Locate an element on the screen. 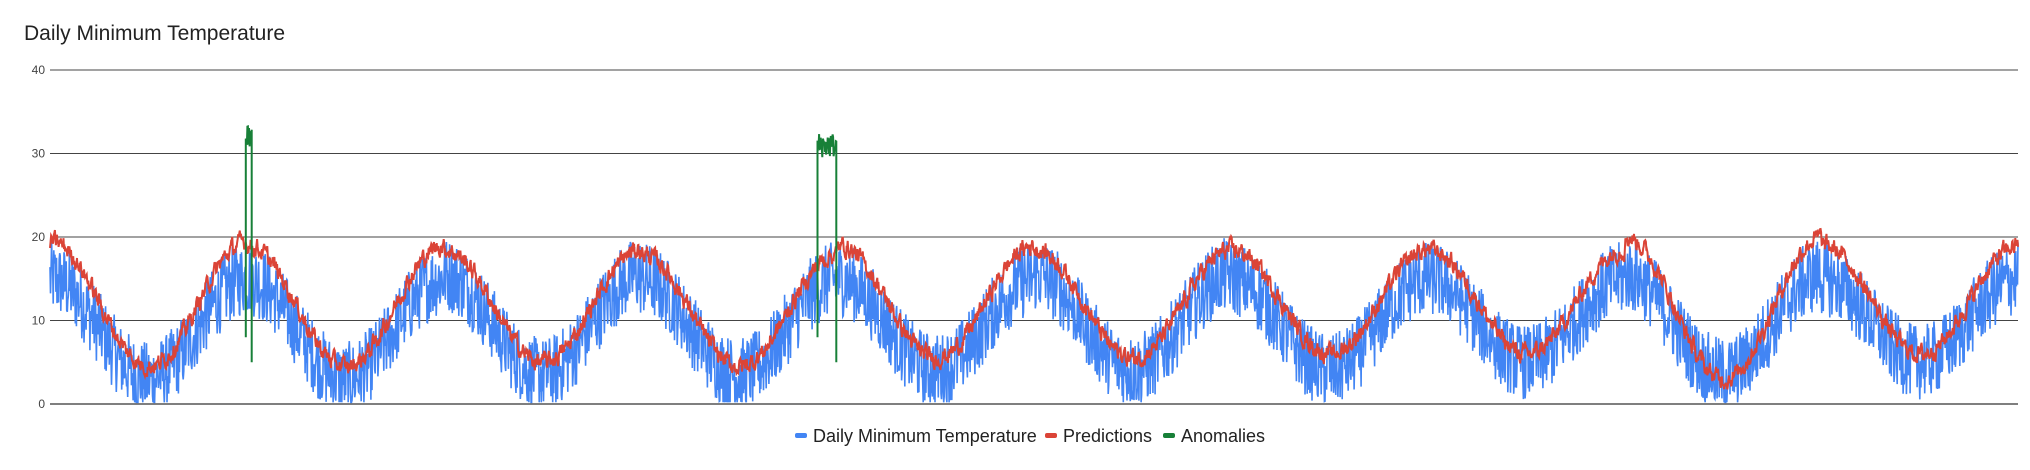 This screenshot has width=2030, height=470. y-axis-ticks: 0 10 20 30 40 is located at coordinates (39, 237).